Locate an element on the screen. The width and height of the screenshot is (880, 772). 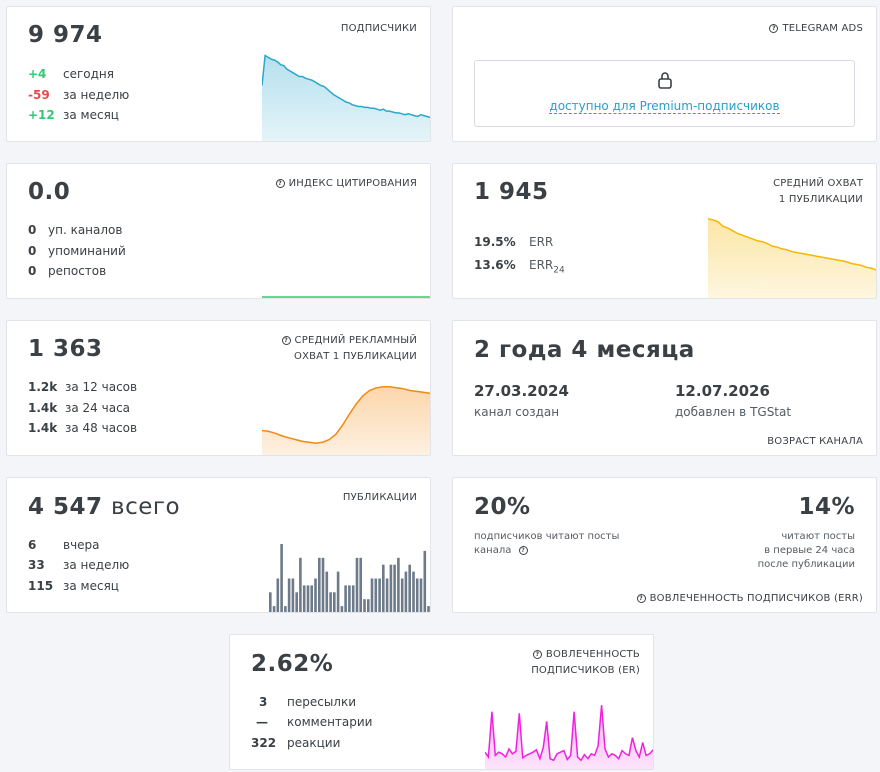
reach-sparkline is located at coordinates (792, 258).